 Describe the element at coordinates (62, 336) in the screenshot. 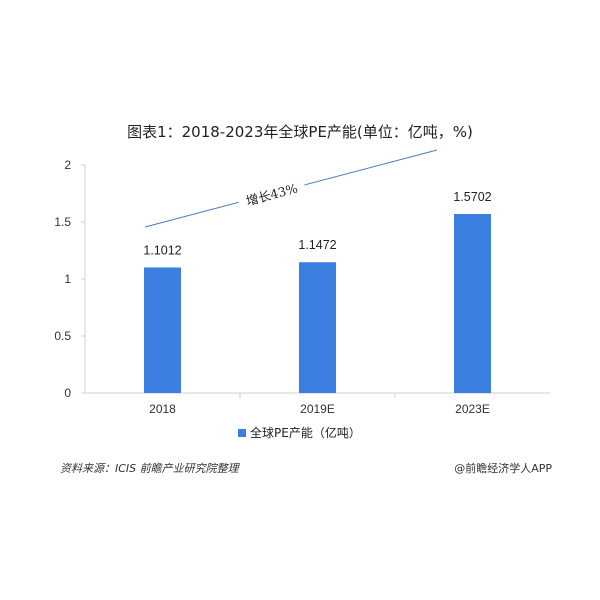

I see `y-tick-label: 0.5` at that location.